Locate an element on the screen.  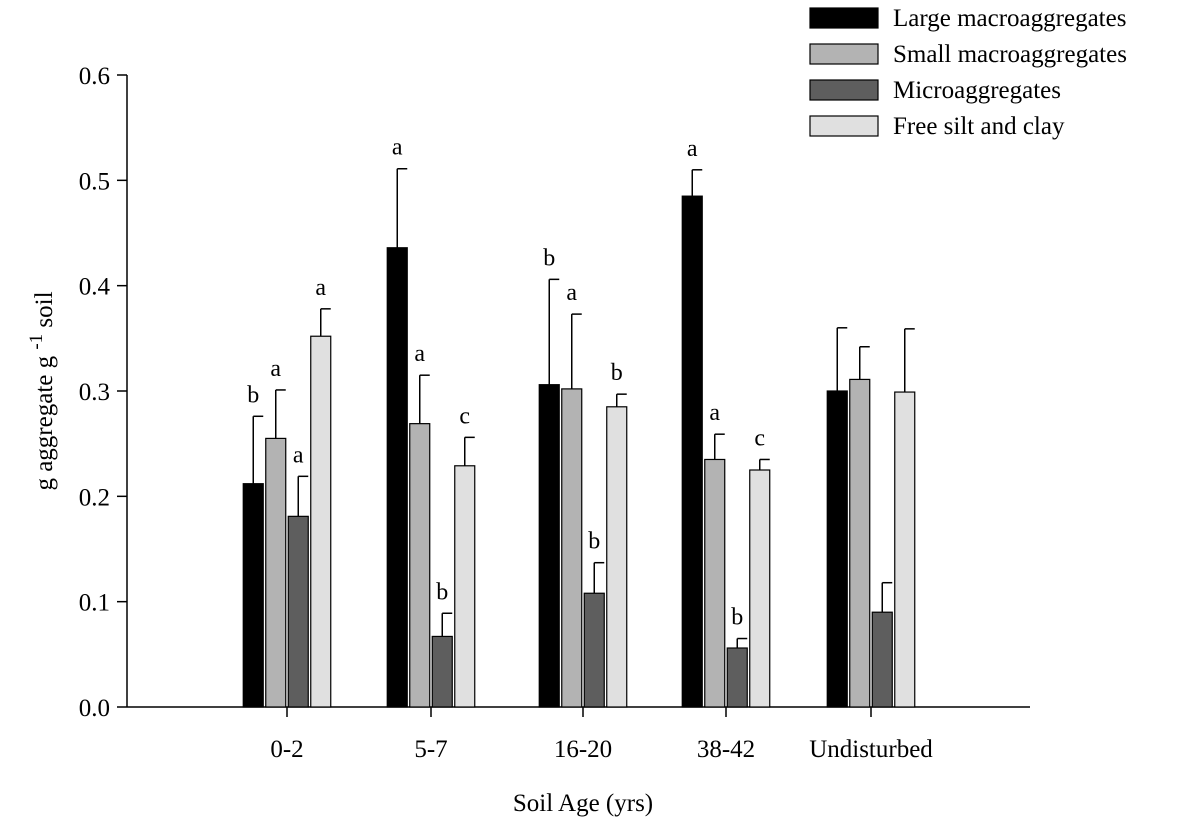
y-tick-label: 0.2 is located at coordinates (94, 497).